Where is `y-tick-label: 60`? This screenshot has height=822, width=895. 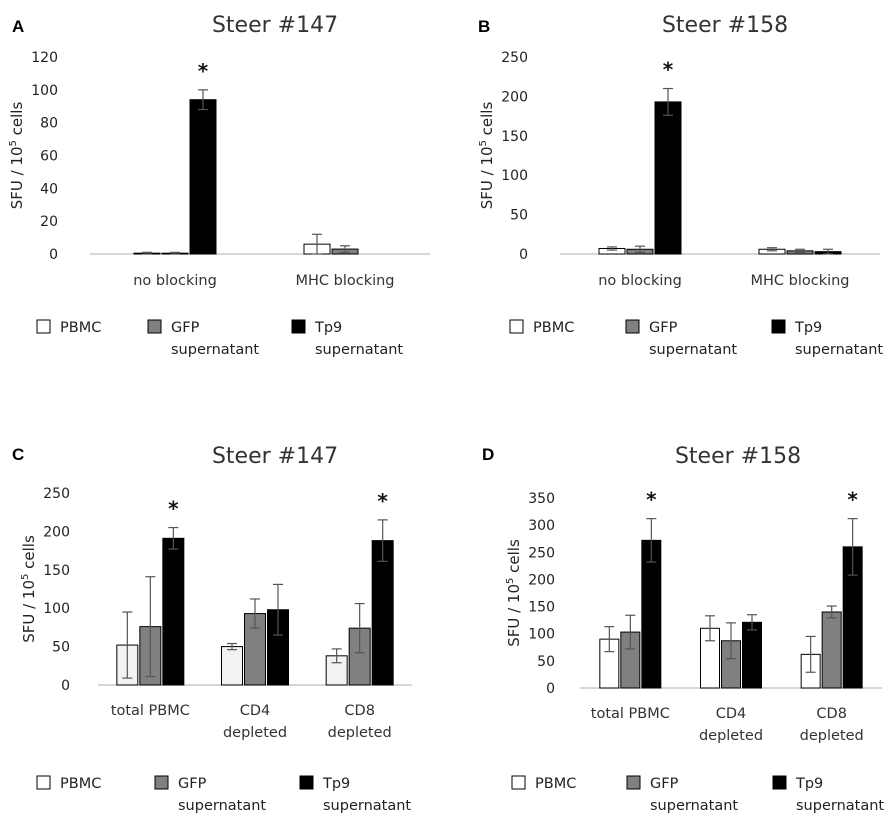
y-tick-label: 60 is located at coordinates (49, 157).